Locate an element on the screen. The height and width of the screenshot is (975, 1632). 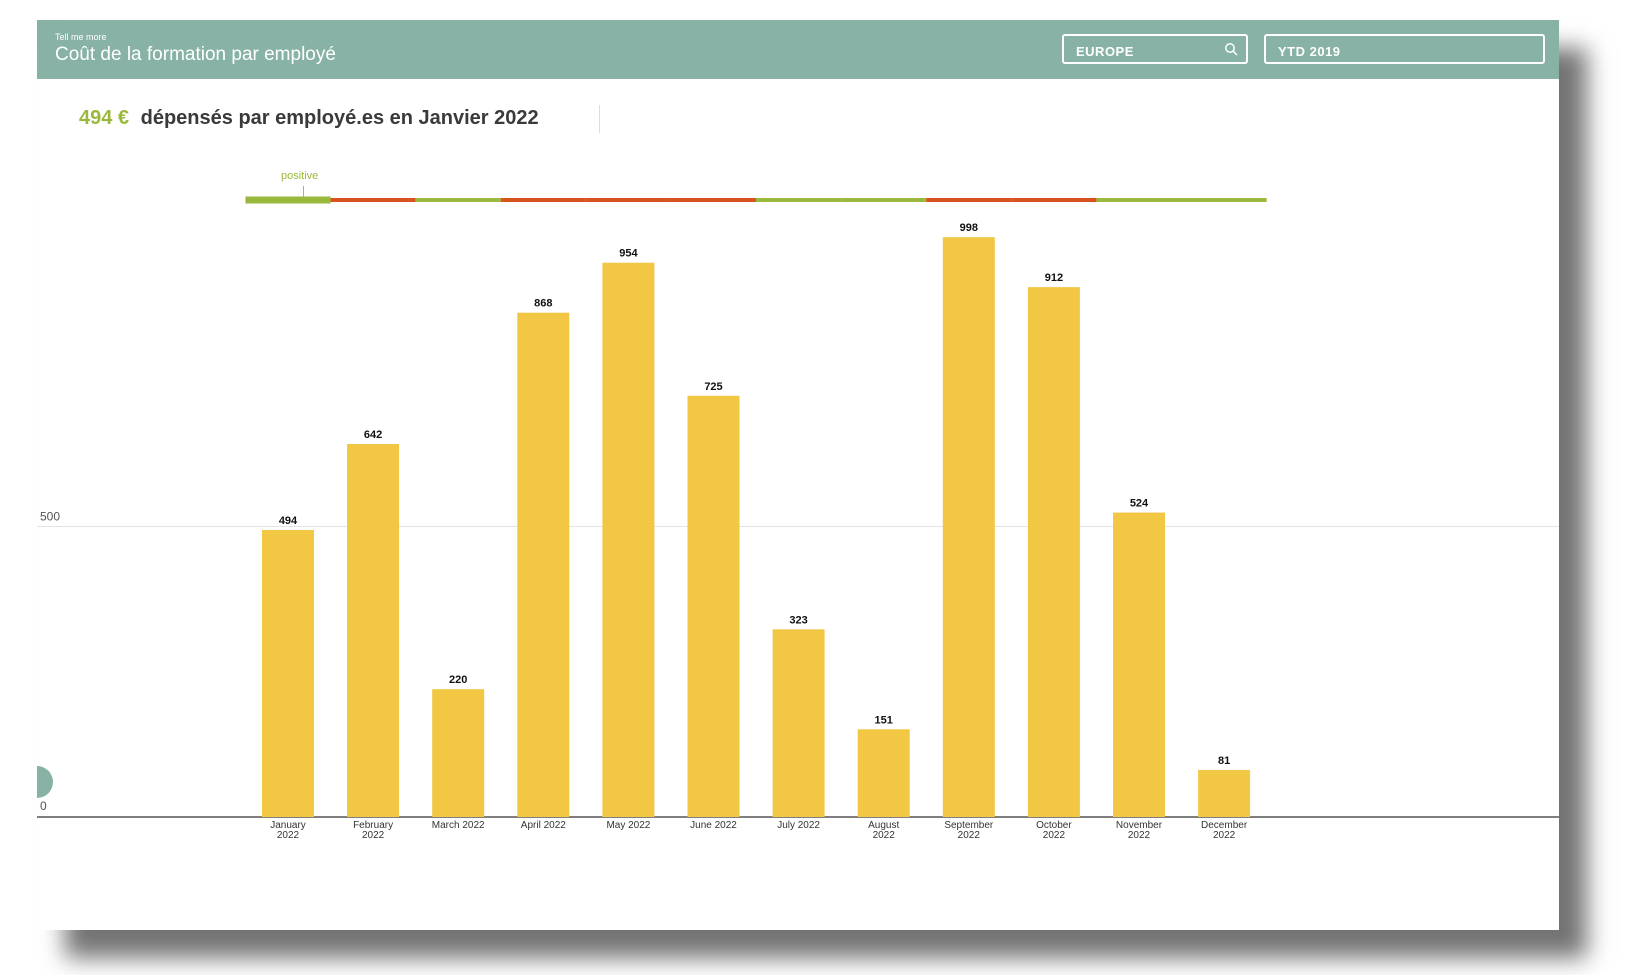
period-filter: YTD 2019 is located at coordinates (1404, 49).